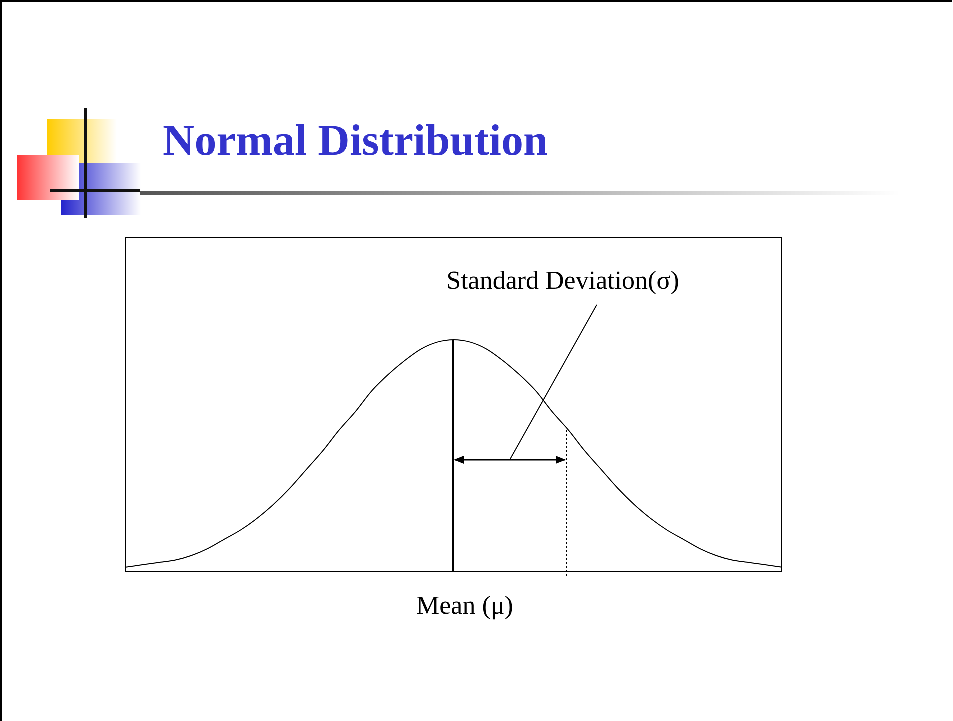  What do you see at coordinates (465, 605) in the screenshot?
I see `text: Mean (μ)` at bounding box center [465, 605].